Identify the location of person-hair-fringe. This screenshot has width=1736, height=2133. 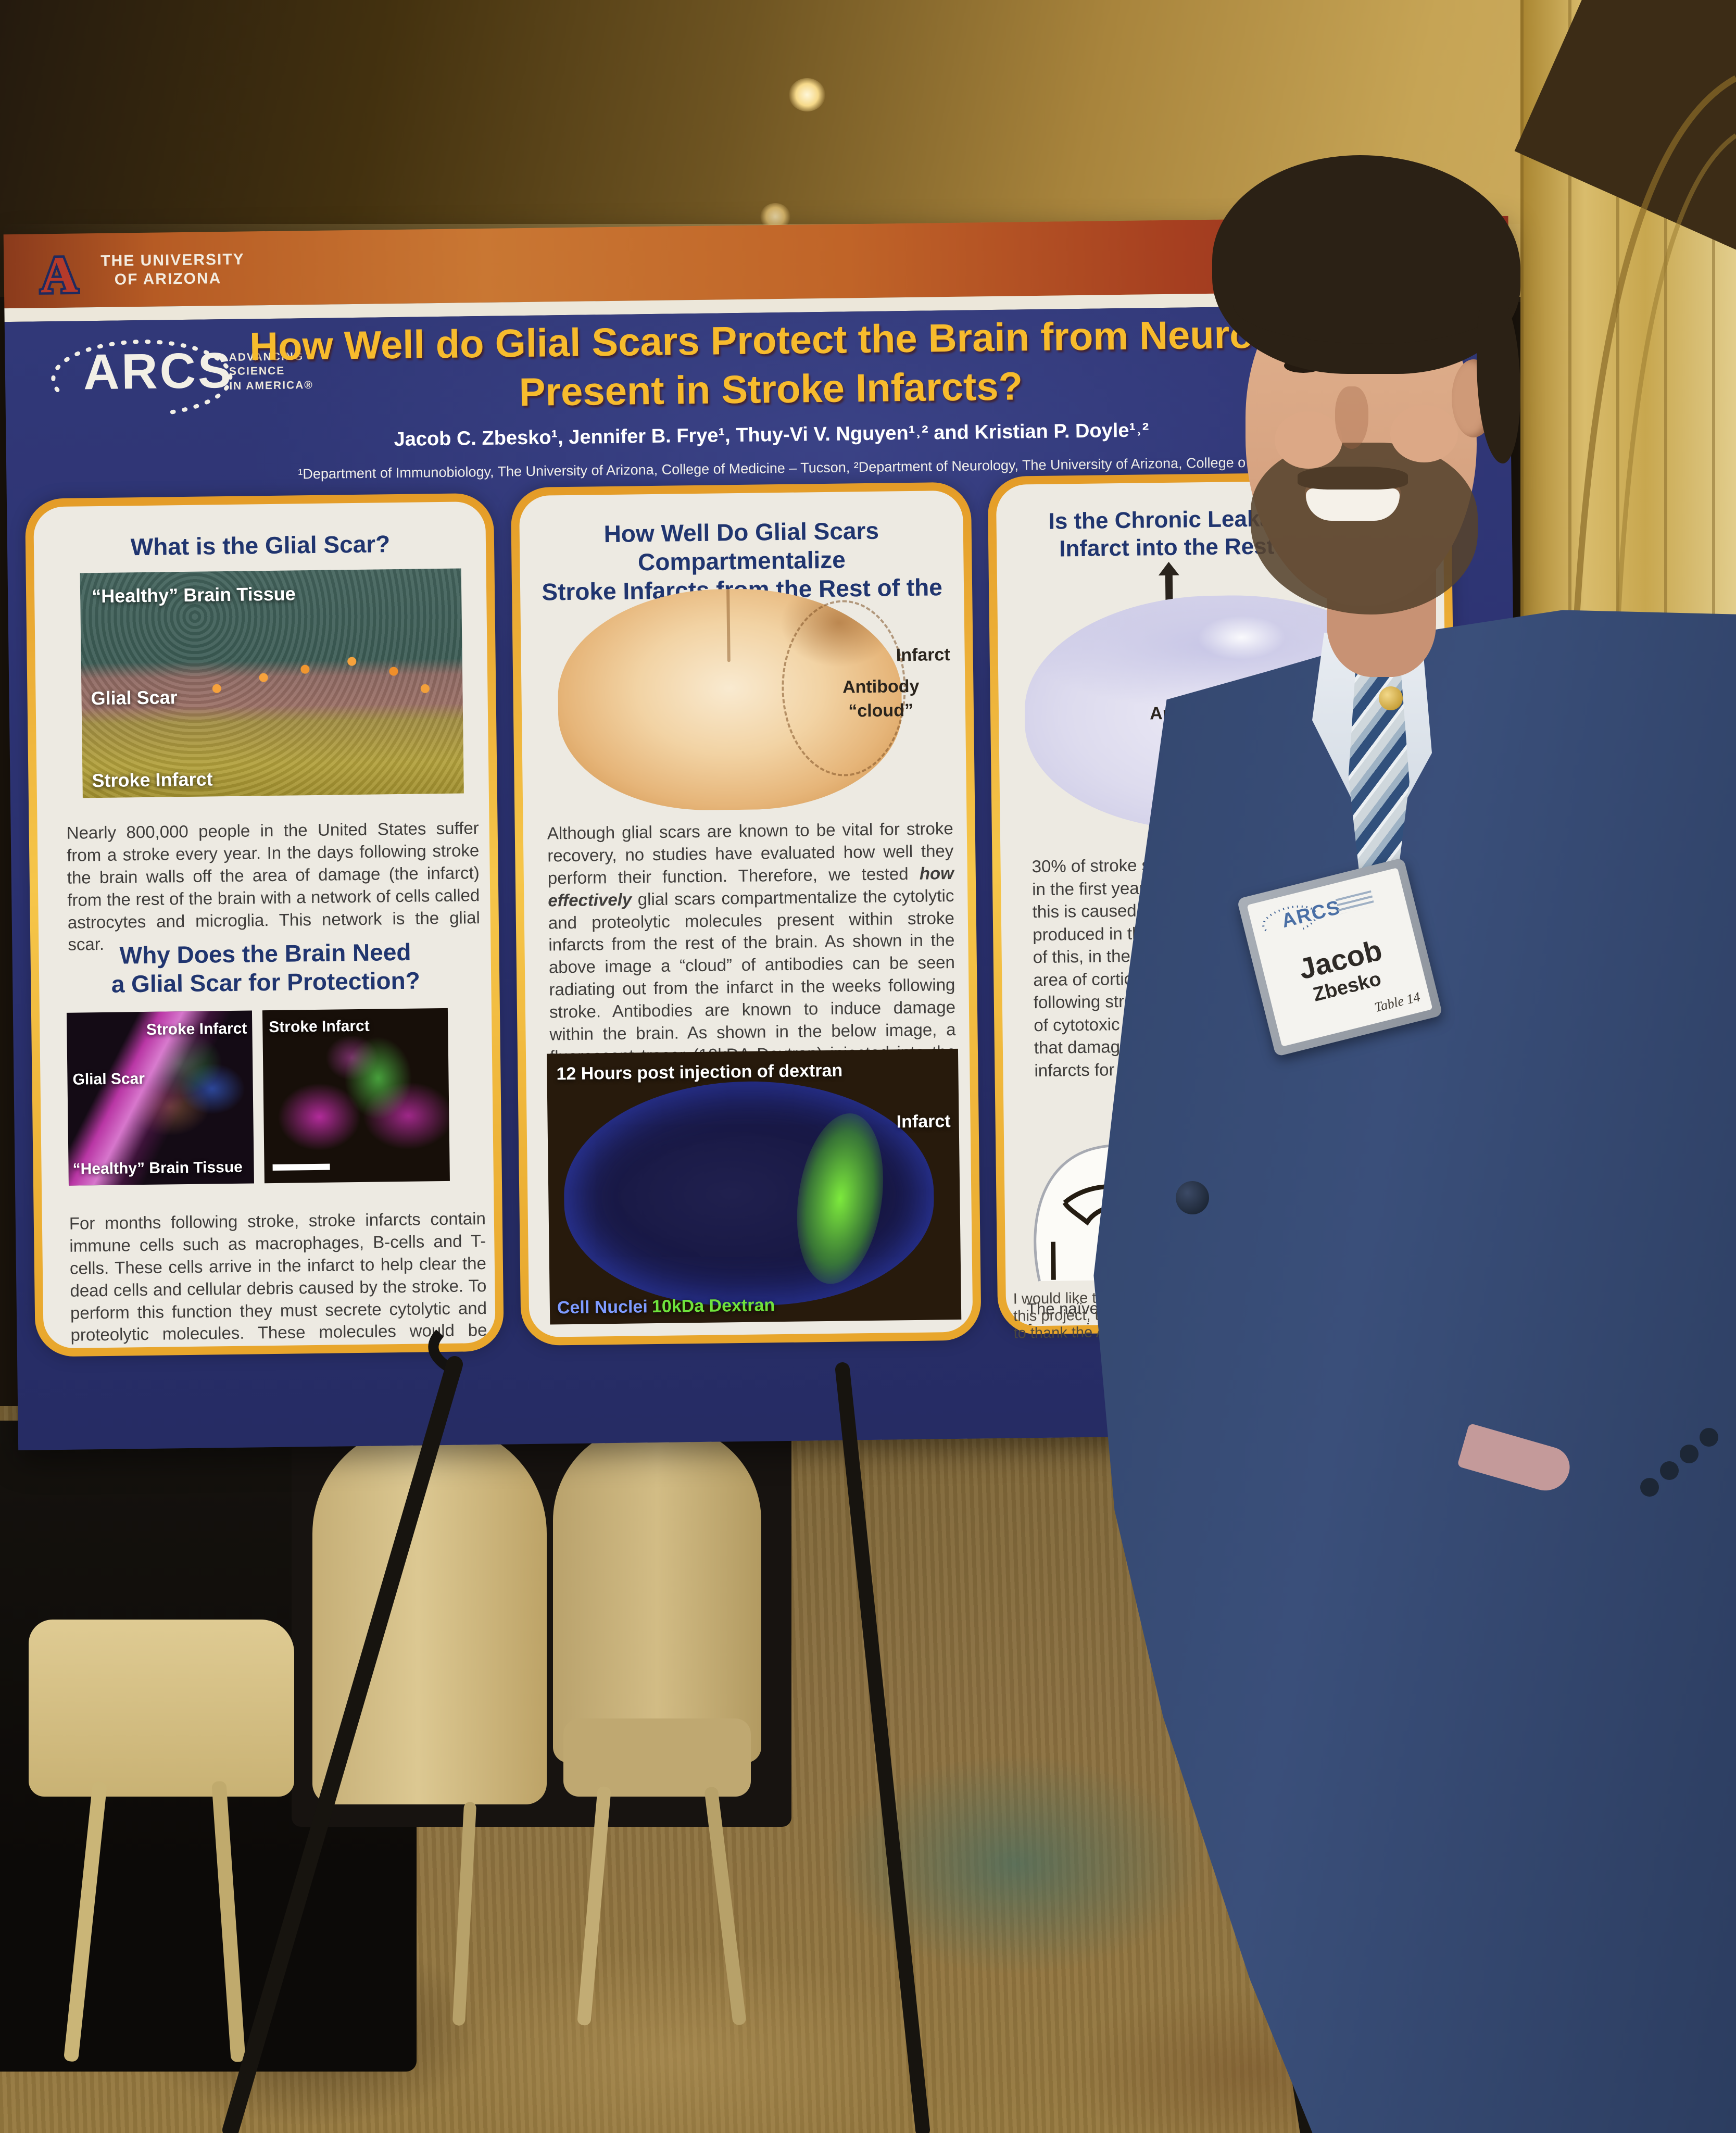
(1363, 307).